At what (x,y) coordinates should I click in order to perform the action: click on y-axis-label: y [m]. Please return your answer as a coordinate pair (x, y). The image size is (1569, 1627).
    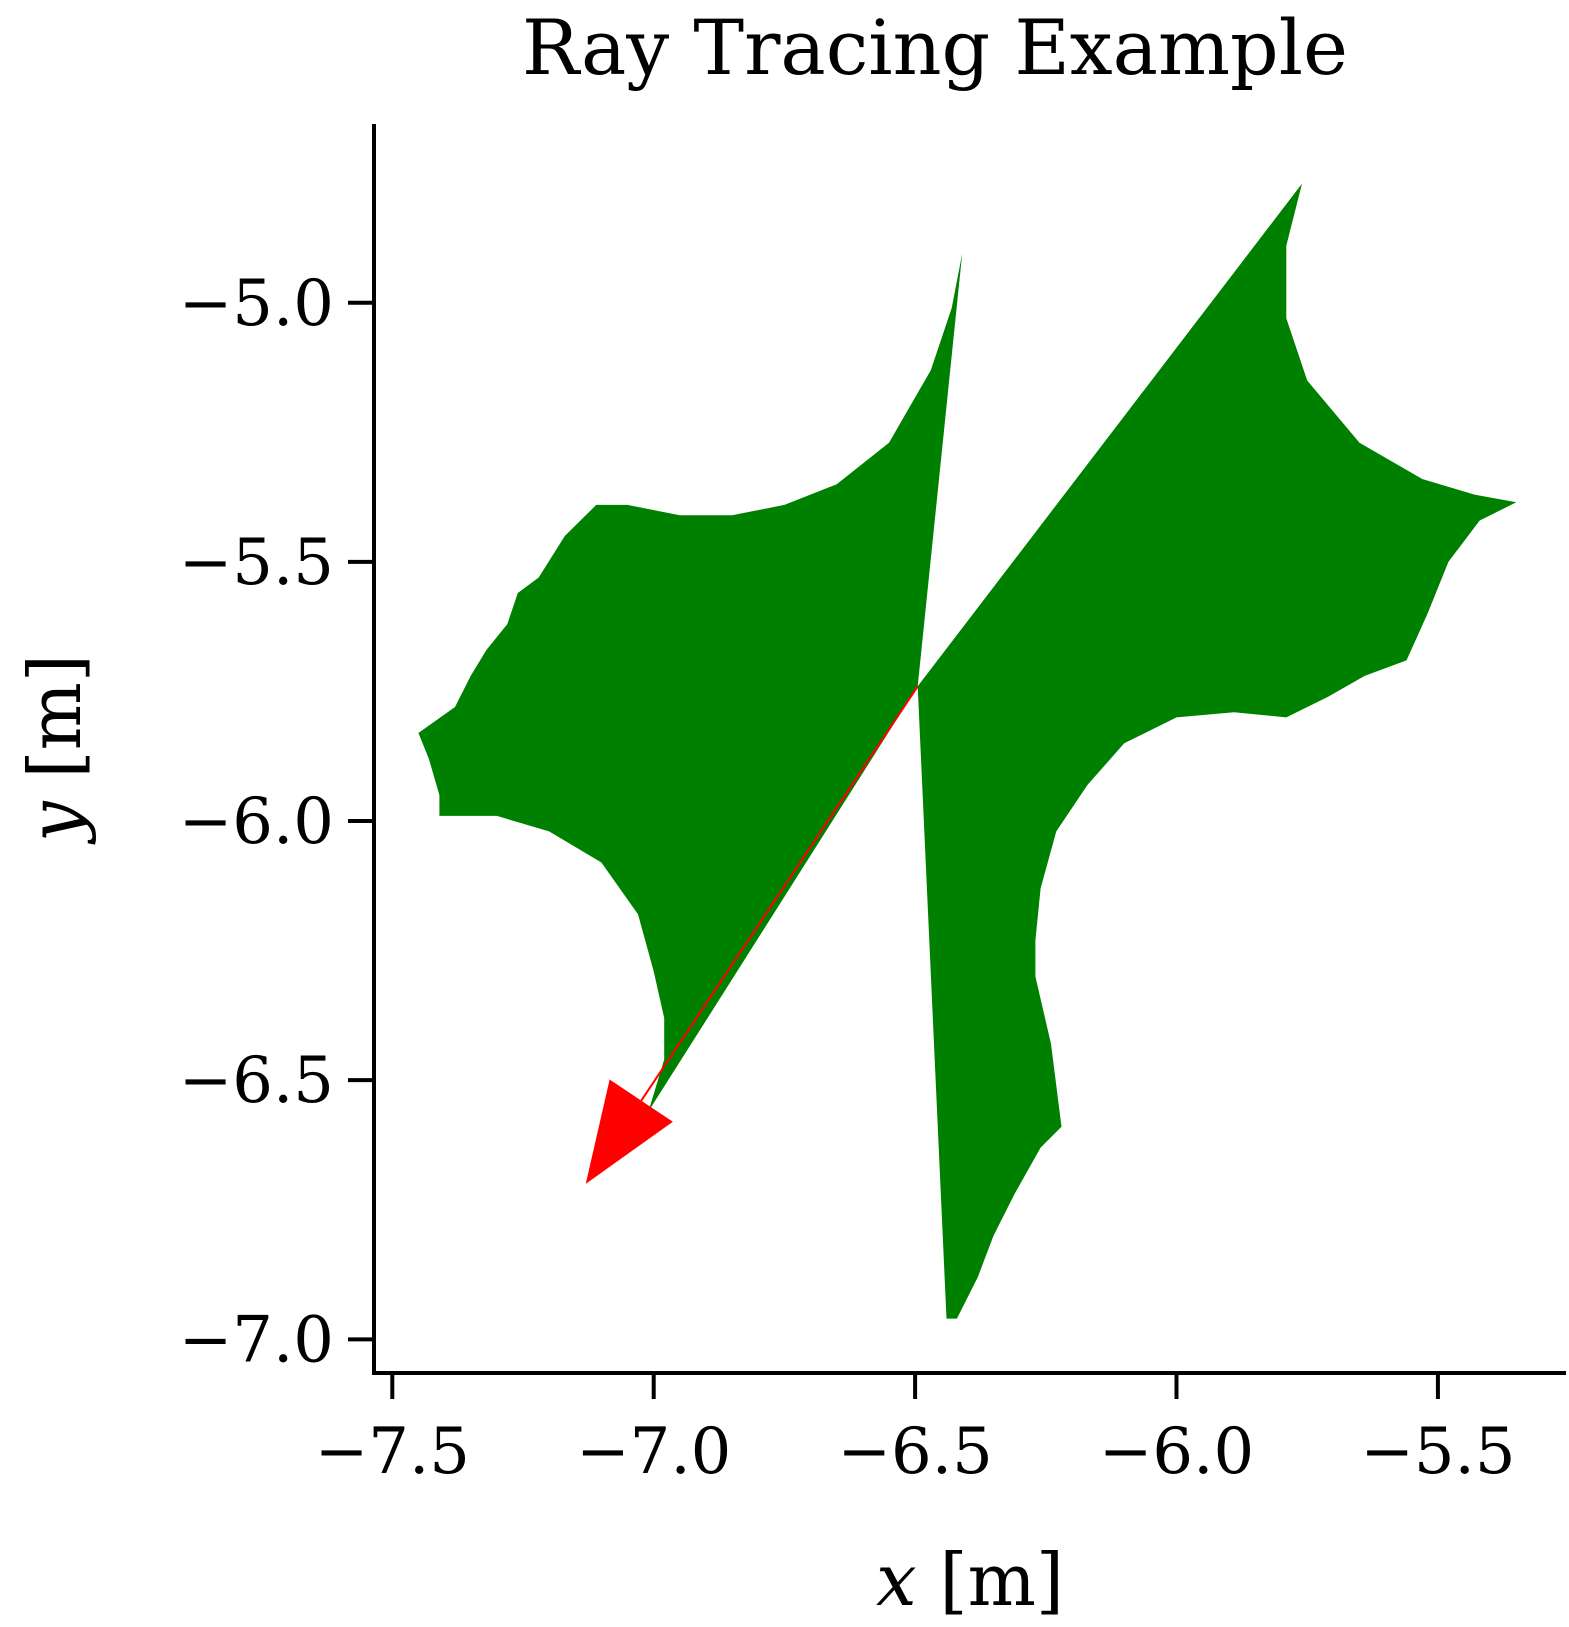
    Looking at the image, I should click on (55, 749).